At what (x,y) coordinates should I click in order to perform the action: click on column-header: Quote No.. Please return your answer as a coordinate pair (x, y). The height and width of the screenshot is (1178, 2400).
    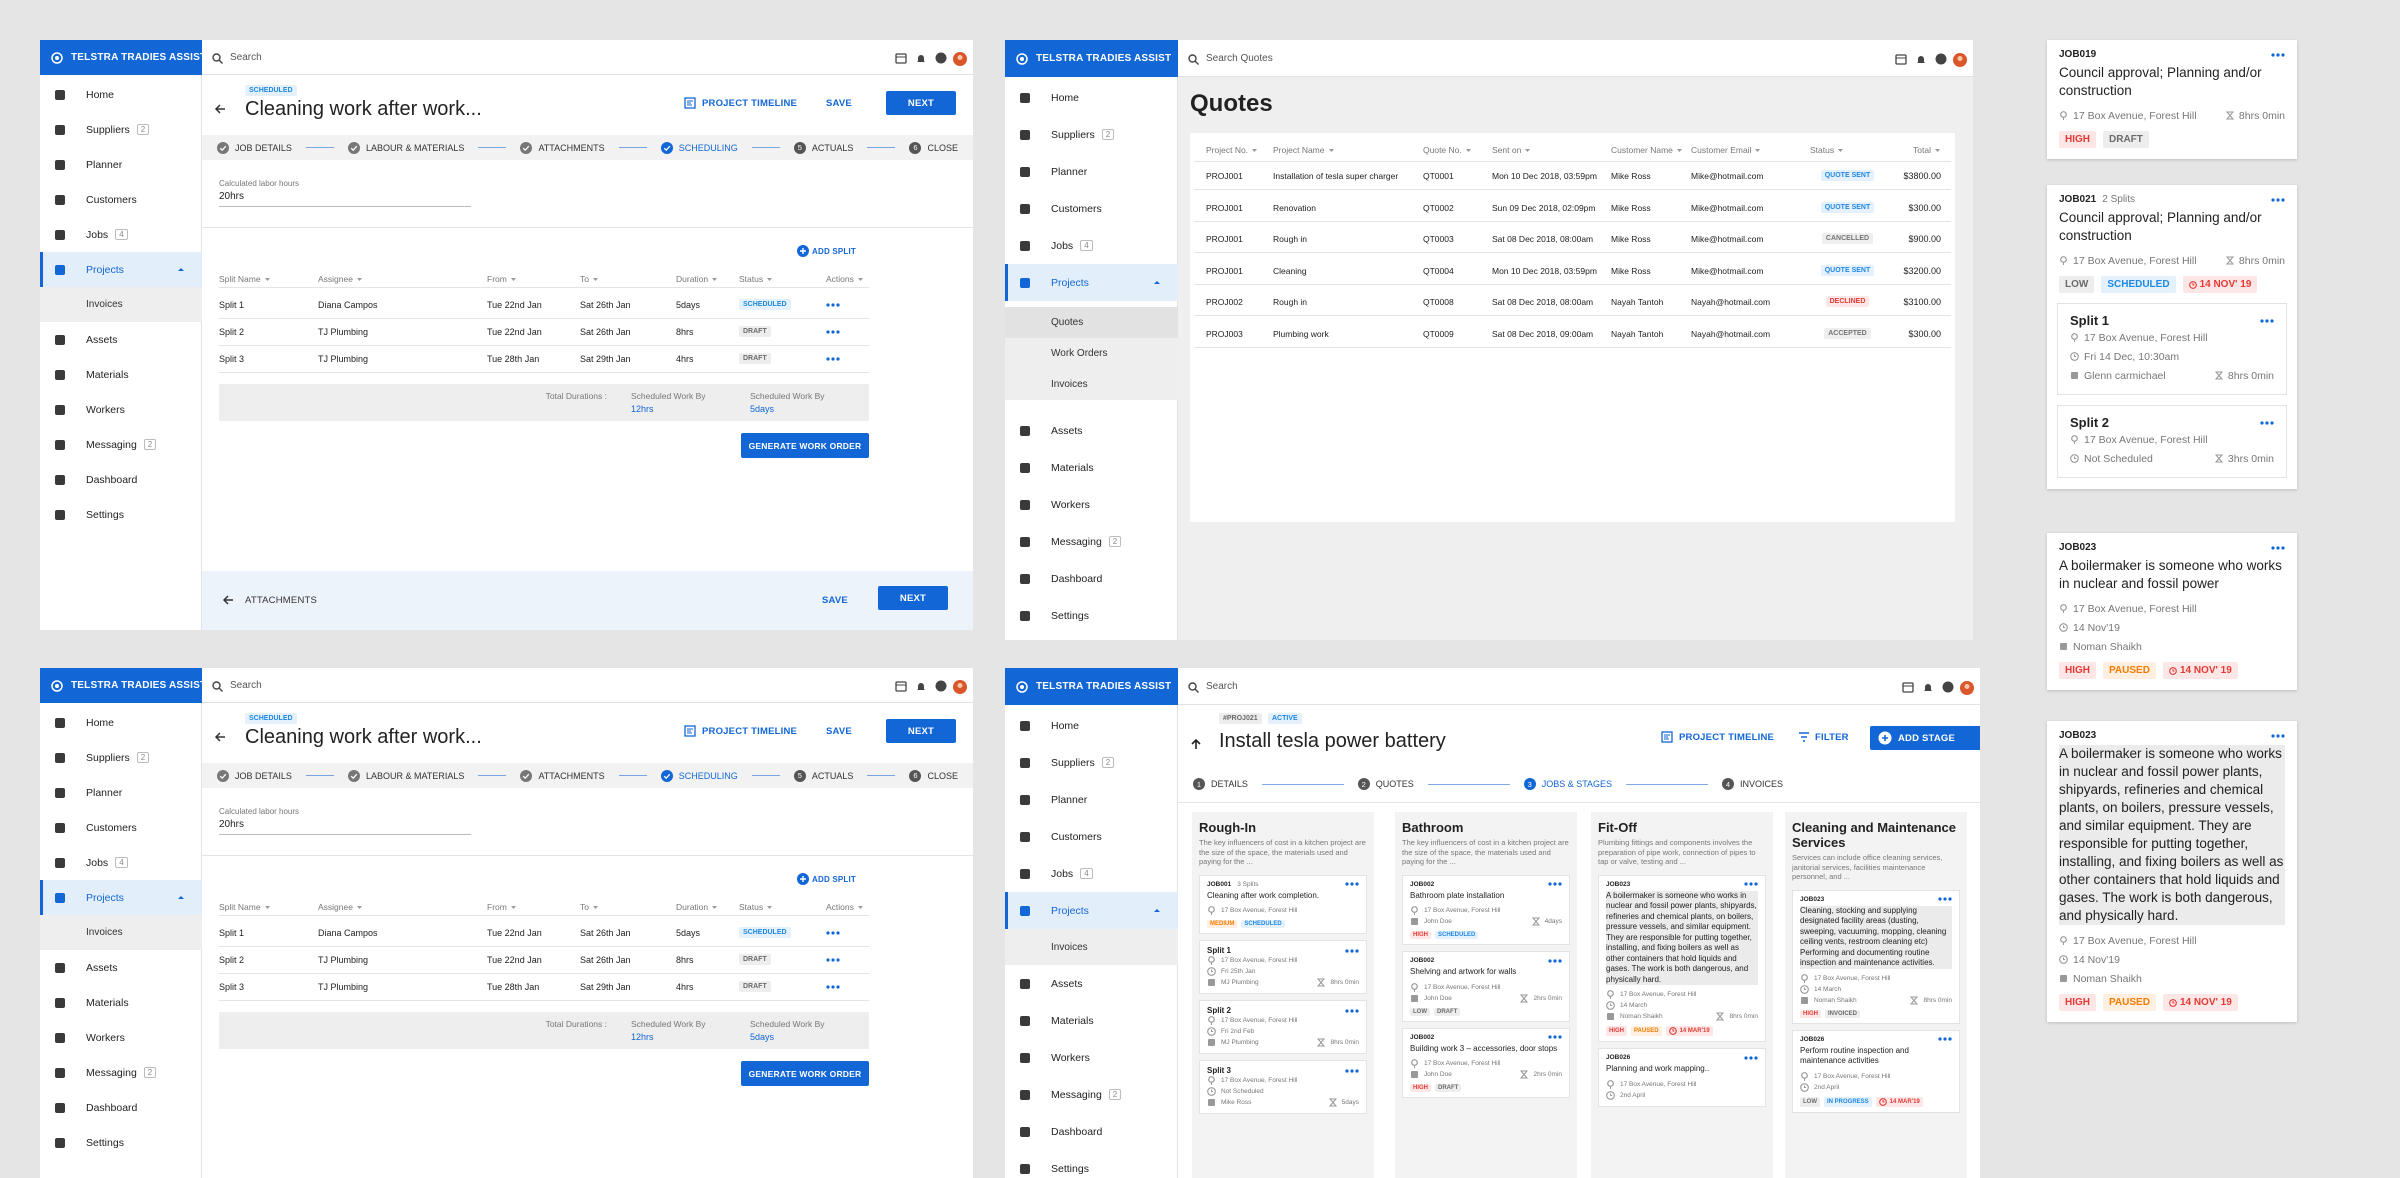
    Looking at the image, I should click on (1447, 150).